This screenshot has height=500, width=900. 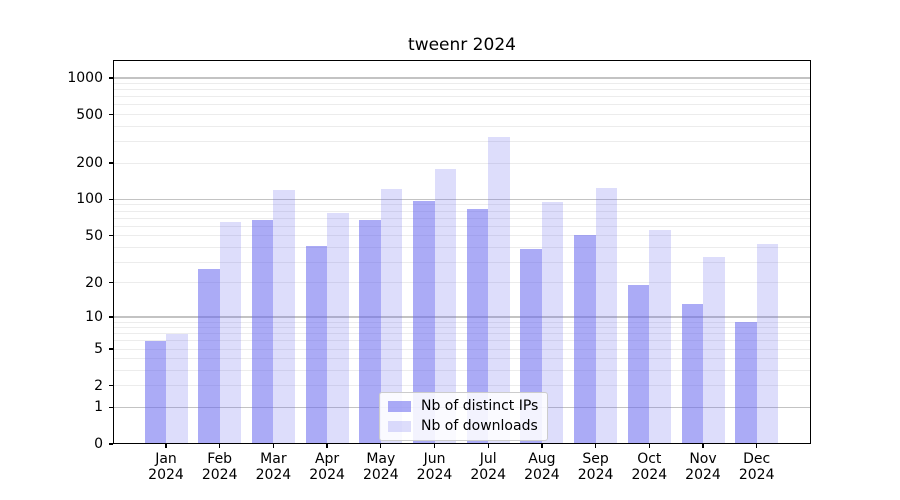 I want to click on legend-label: Nb of distinct IPs, so click(x=480, y=406).